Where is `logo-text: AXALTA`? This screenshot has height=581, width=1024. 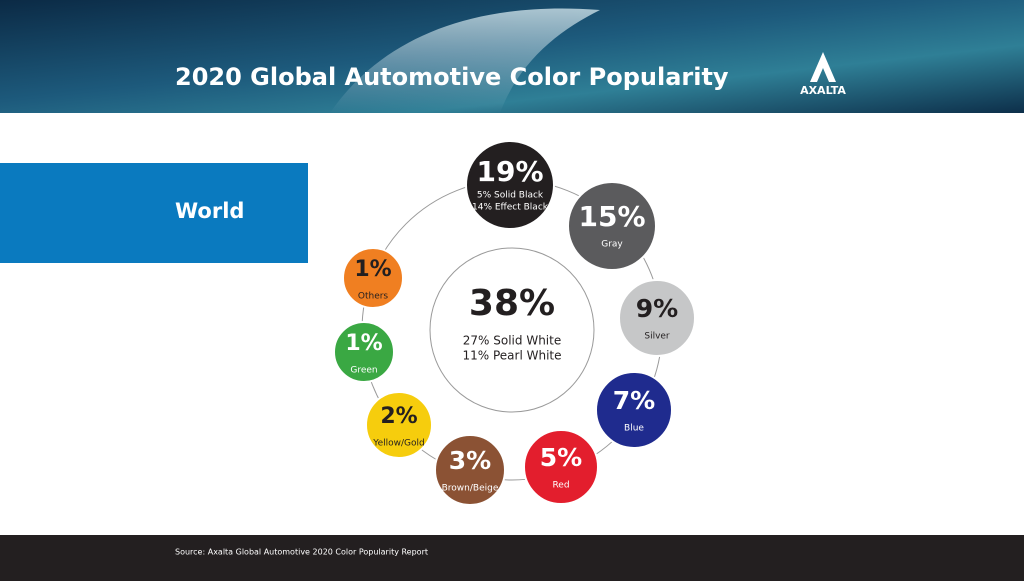 logo-text: AXALTA is located at coordinates (823, 90).